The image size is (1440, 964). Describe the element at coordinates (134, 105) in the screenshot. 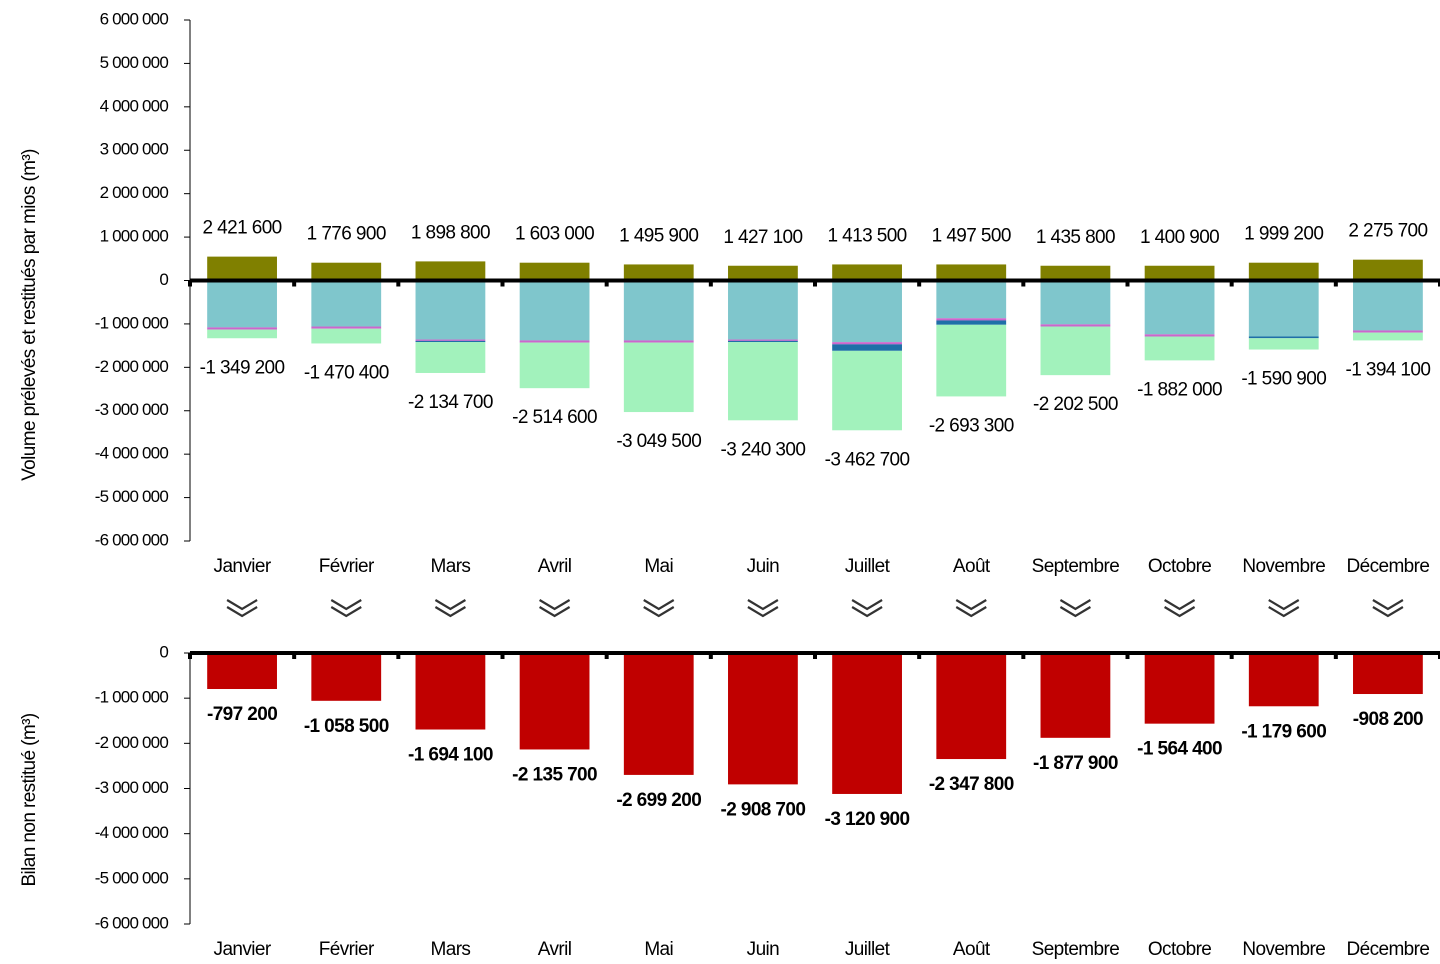

I see `y-tick-label: 4 000 000` at that location.